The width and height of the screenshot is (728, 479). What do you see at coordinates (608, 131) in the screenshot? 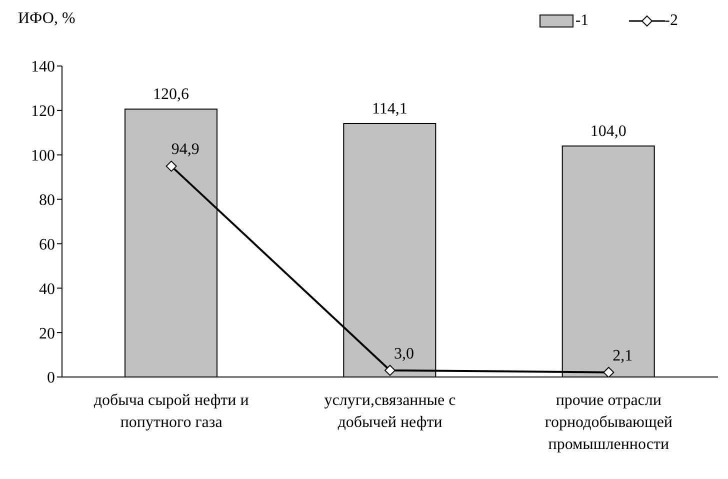
I see `data-label: 104,0` at bounding box center [608, 131].